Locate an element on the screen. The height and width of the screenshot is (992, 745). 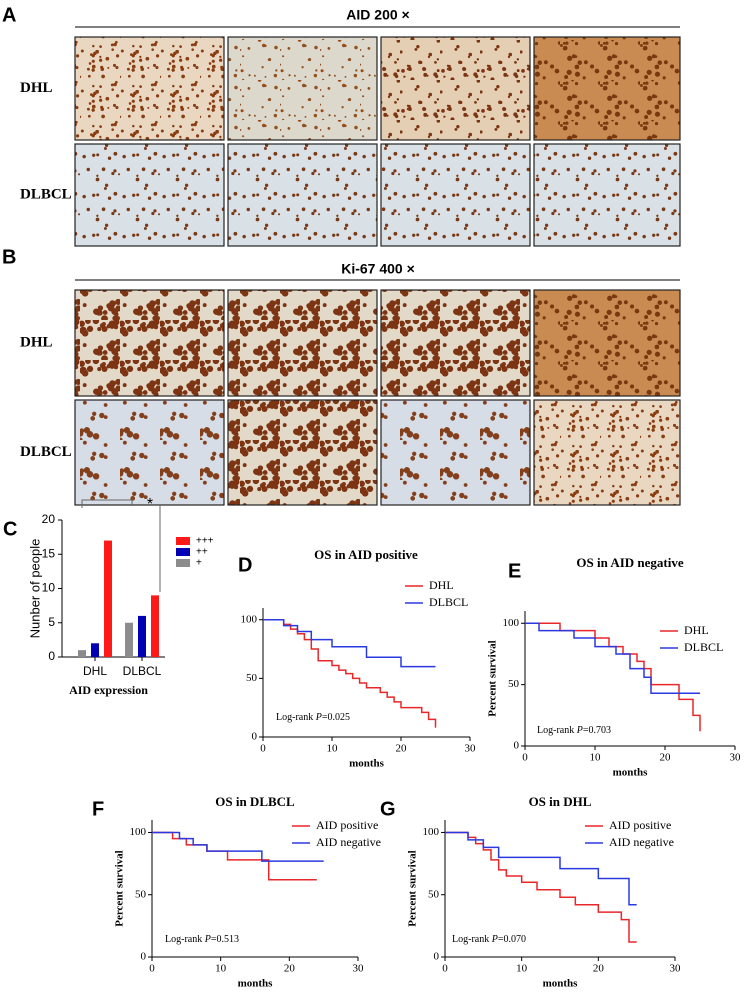
significance-bracket is located at coordinates (107, 503).